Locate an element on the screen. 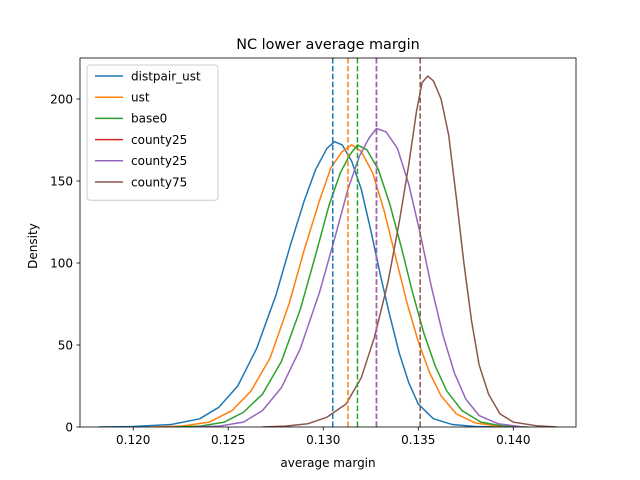  x-tick-label: 0.130 is located at coordinates (323, 440).